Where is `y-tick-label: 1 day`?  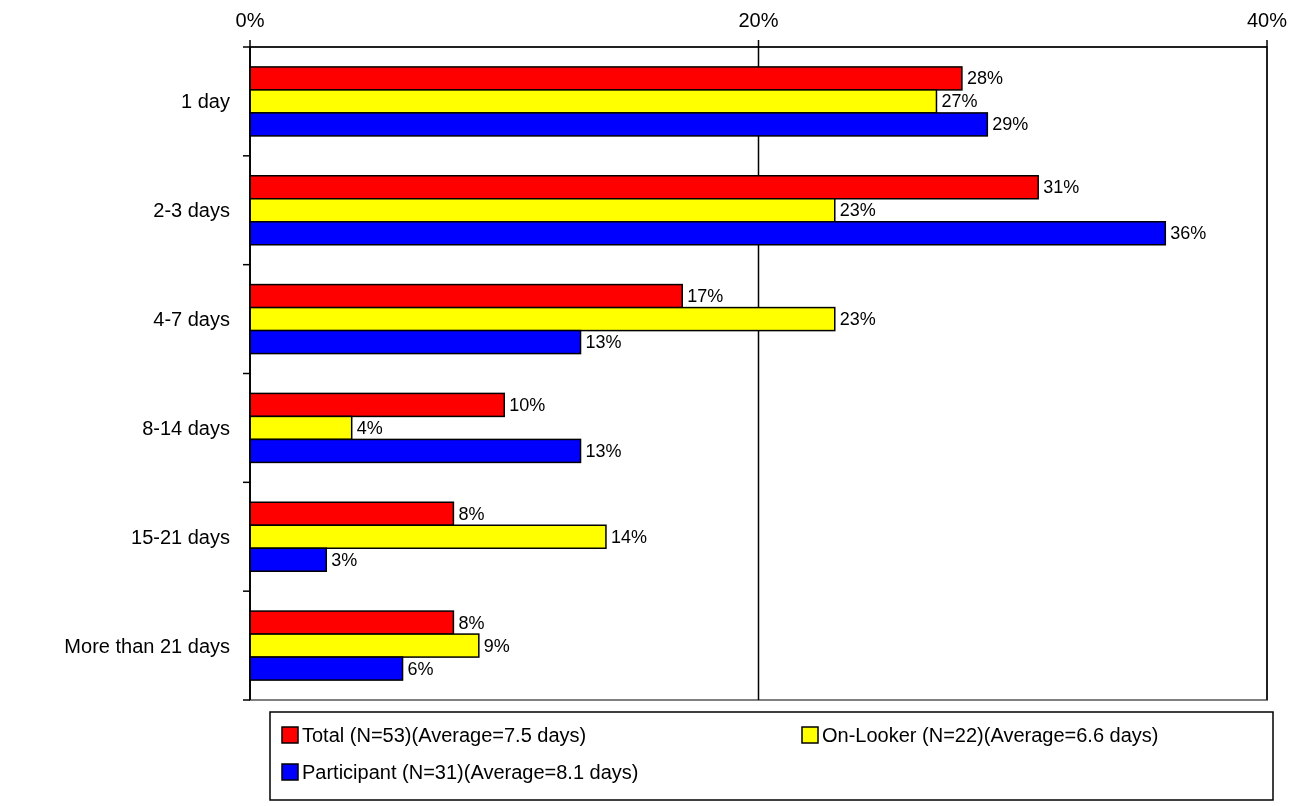
y-tick-label: 1 day is located at coordinates (205, 101).